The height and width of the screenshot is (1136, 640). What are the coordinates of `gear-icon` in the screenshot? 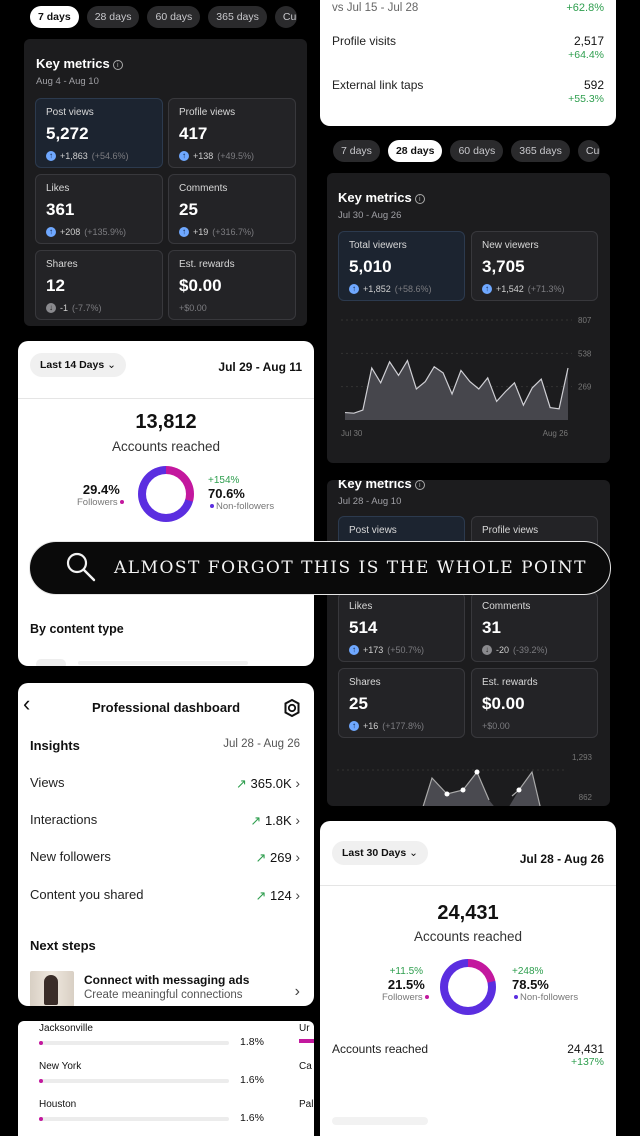 It's located at (292, 708).